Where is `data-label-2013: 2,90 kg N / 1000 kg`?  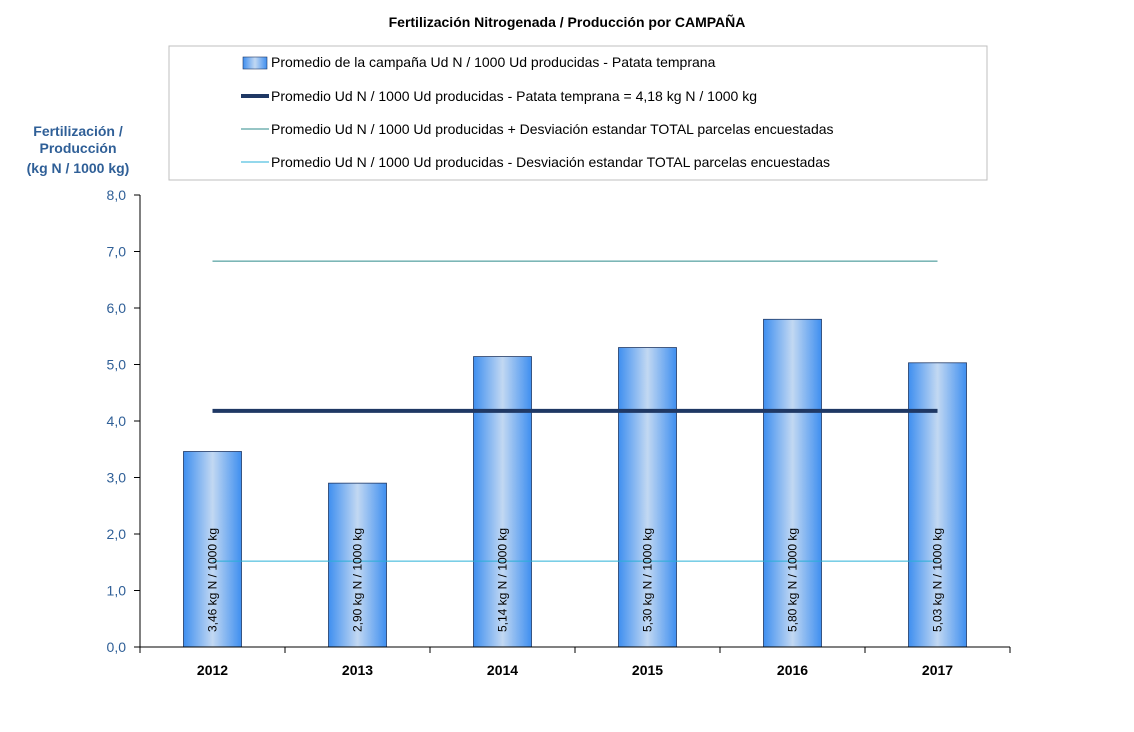
data-label-2013: 2,90 kg N / 1000 kg is located at coordinates (358, 580).